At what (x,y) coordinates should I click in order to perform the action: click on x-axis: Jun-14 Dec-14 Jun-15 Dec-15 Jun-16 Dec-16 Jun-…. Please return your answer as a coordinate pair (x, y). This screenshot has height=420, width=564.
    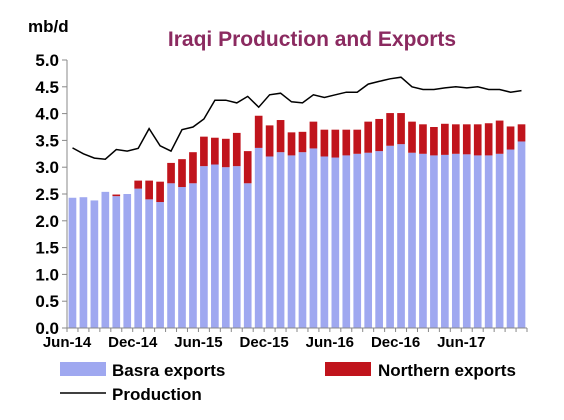
    Looking at the image, I should click on (285, 339).